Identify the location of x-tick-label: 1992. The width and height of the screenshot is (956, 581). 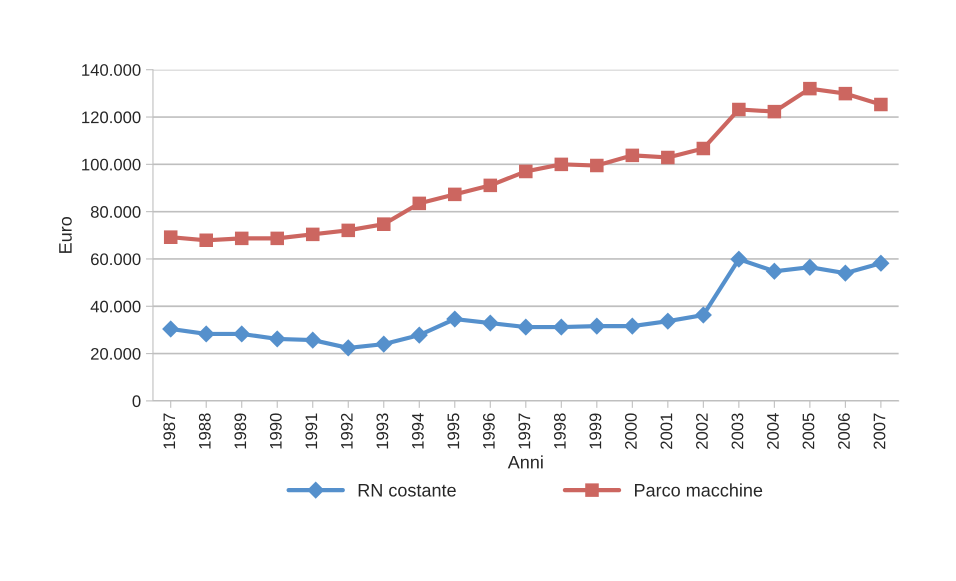
(346, 431).